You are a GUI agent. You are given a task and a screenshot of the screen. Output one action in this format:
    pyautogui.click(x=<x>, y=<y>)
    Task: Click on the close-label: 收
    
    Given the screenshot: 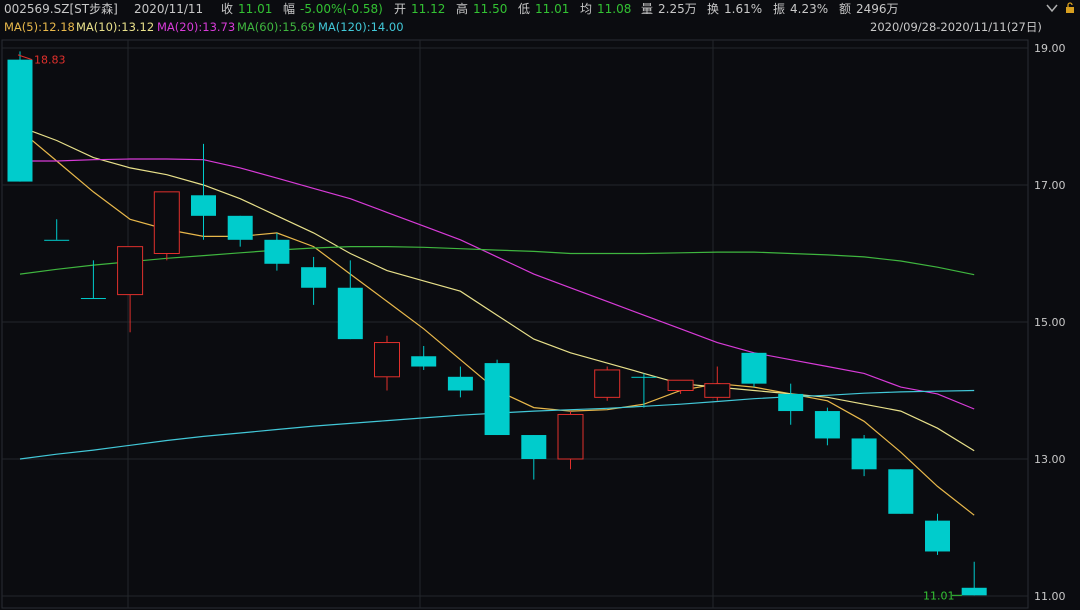 What is the action you would take?
    pyautogui.click(x=227, y=9)
    